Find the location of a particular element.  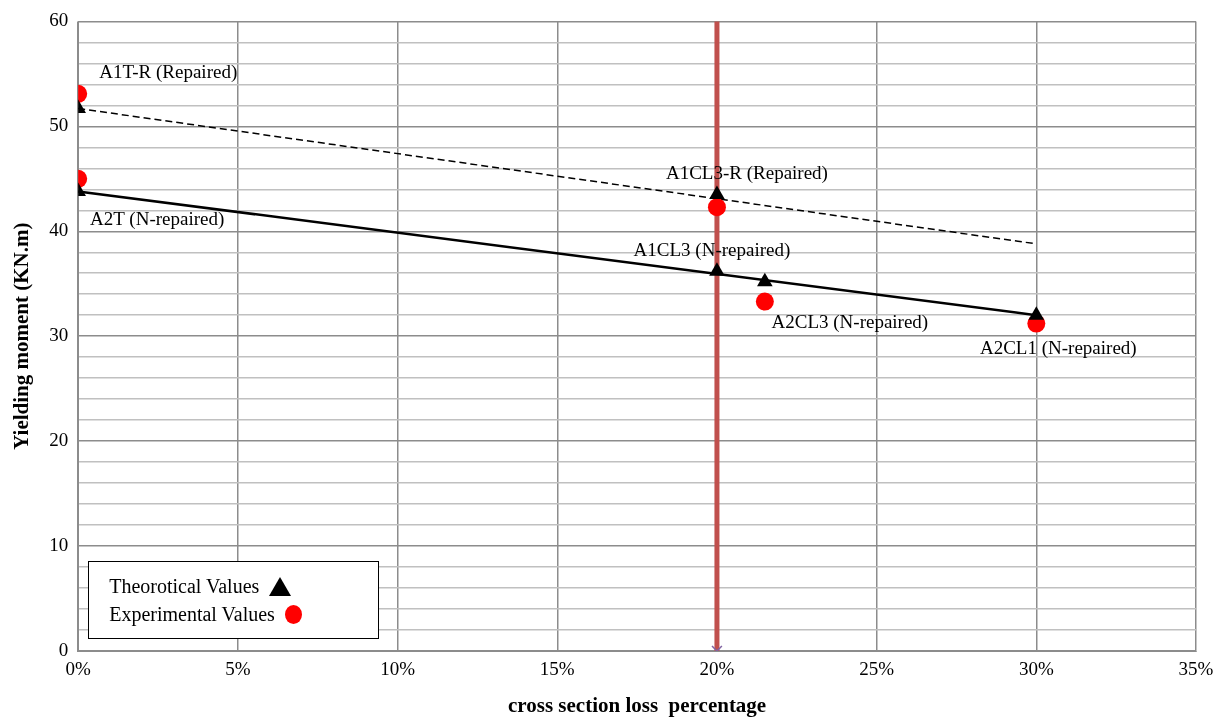

x-tick-label: 10% is located at coordinates (398, 669).